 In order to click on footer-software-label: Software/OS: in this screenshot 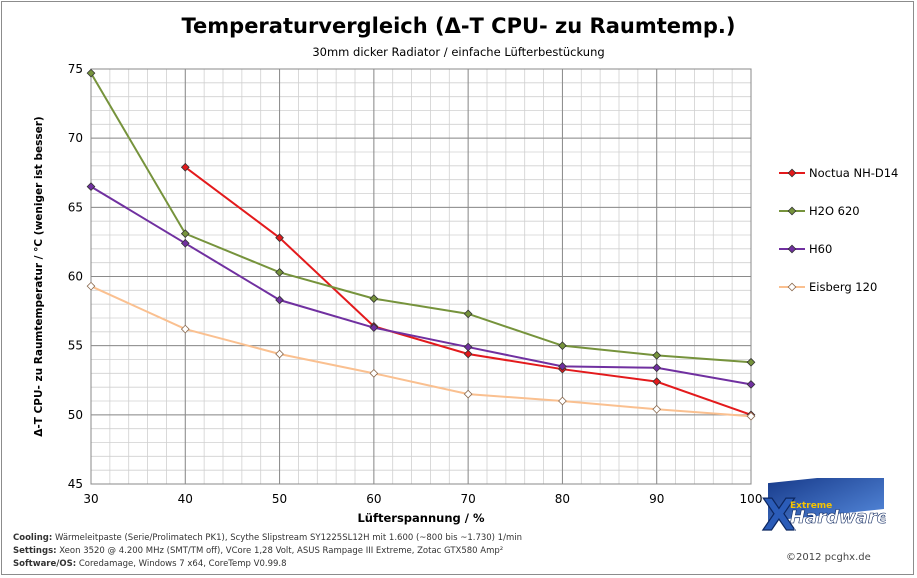, I will do `click(45, 564)`.